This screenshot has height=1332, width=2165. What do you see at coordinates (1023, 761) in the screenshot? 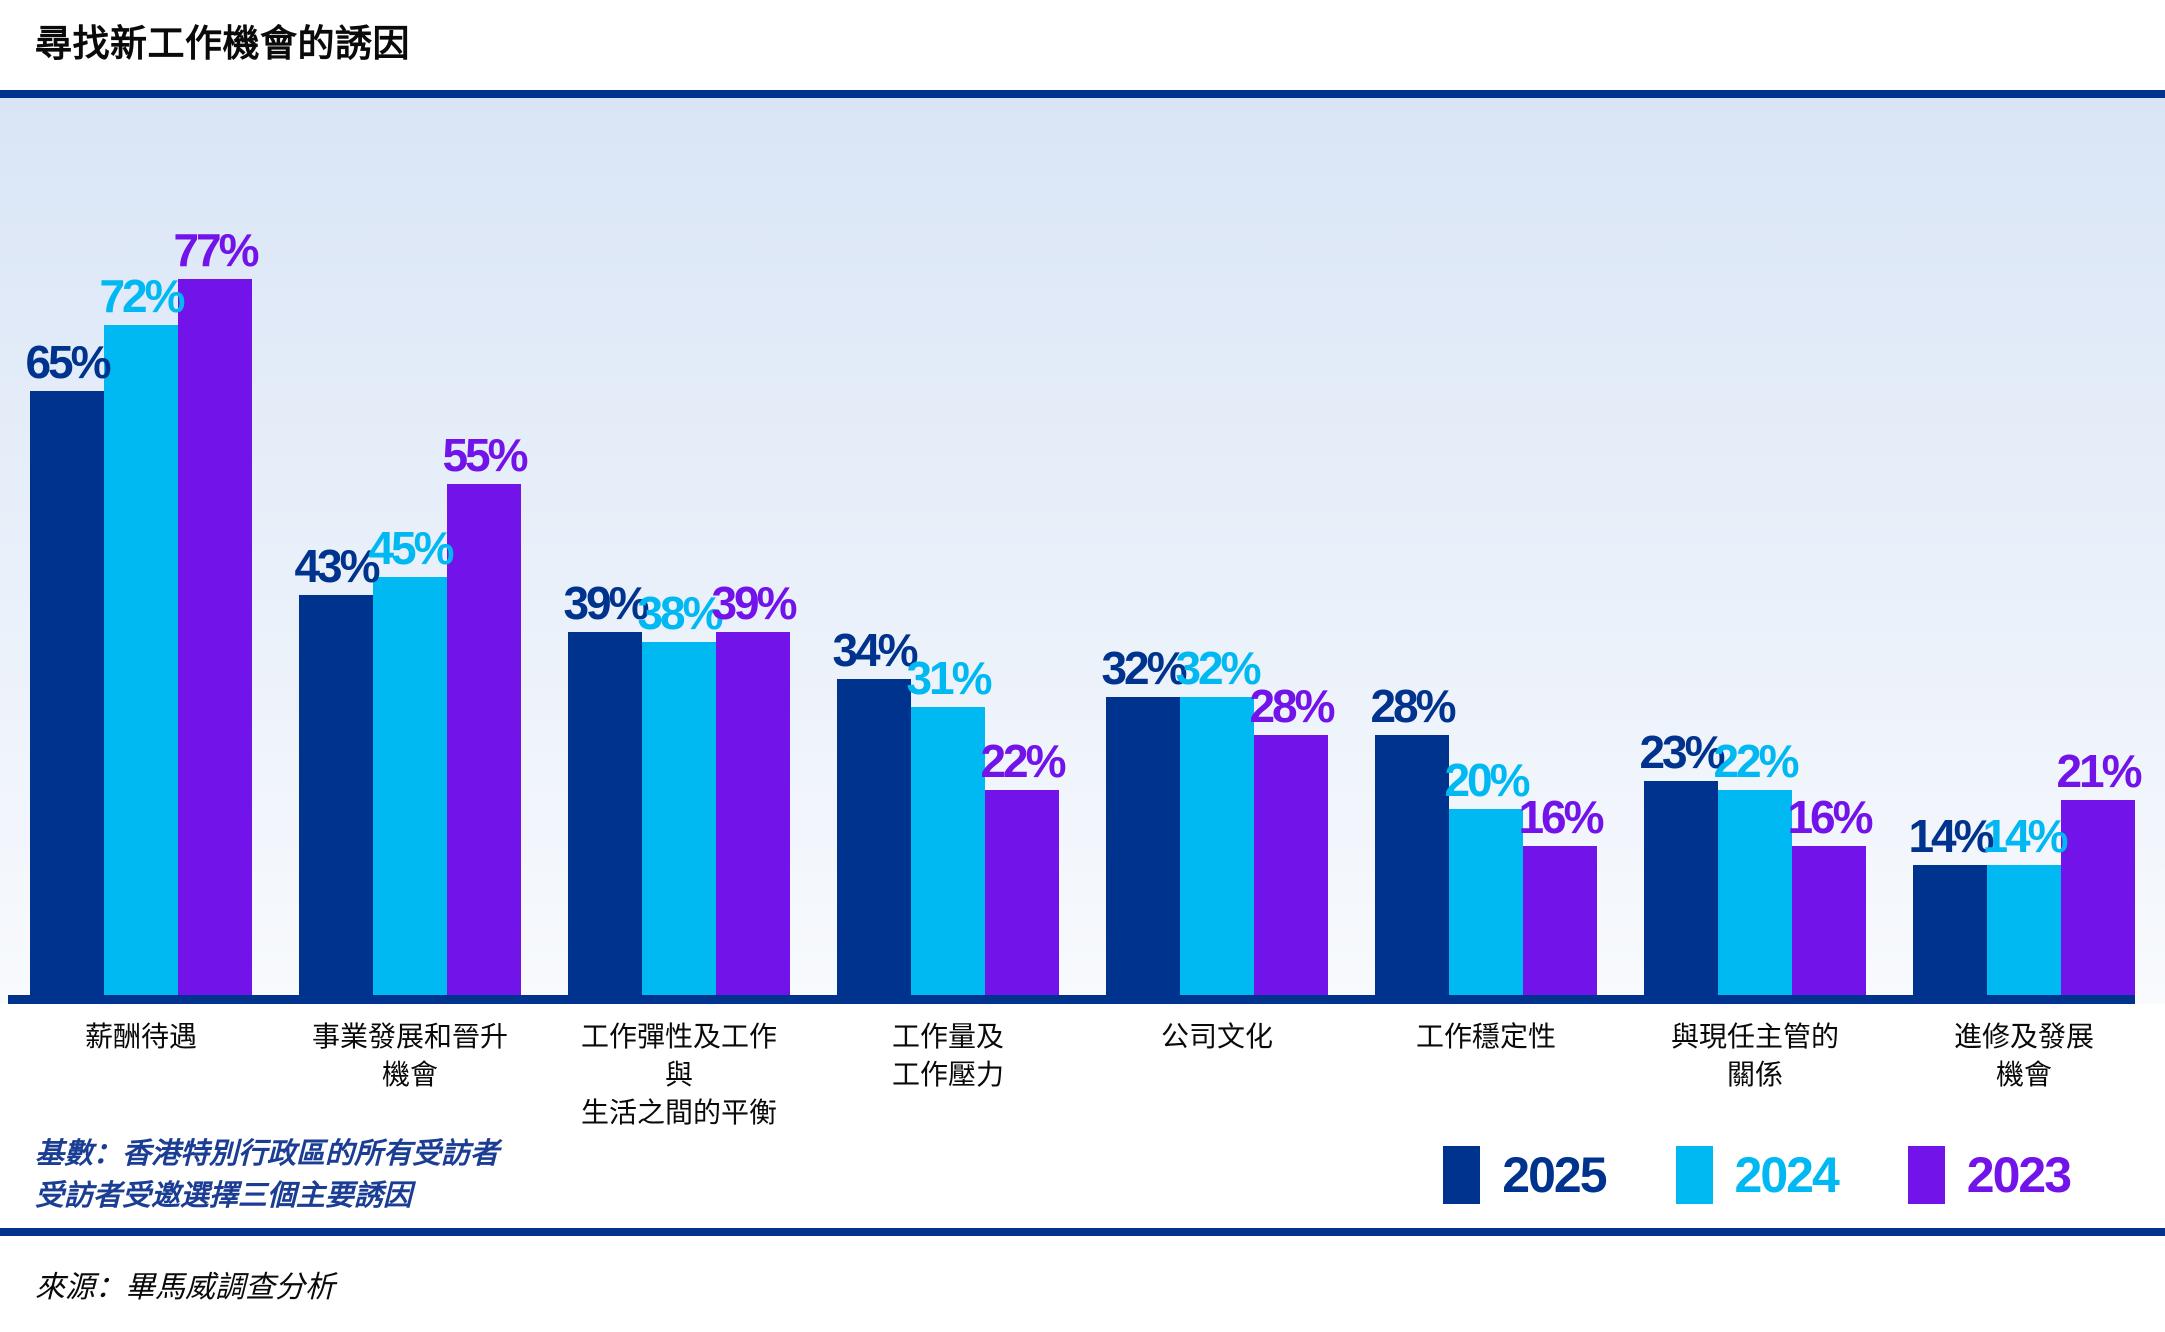
I see `value-label-2023: 22%` at bounding box center [1023, 761].